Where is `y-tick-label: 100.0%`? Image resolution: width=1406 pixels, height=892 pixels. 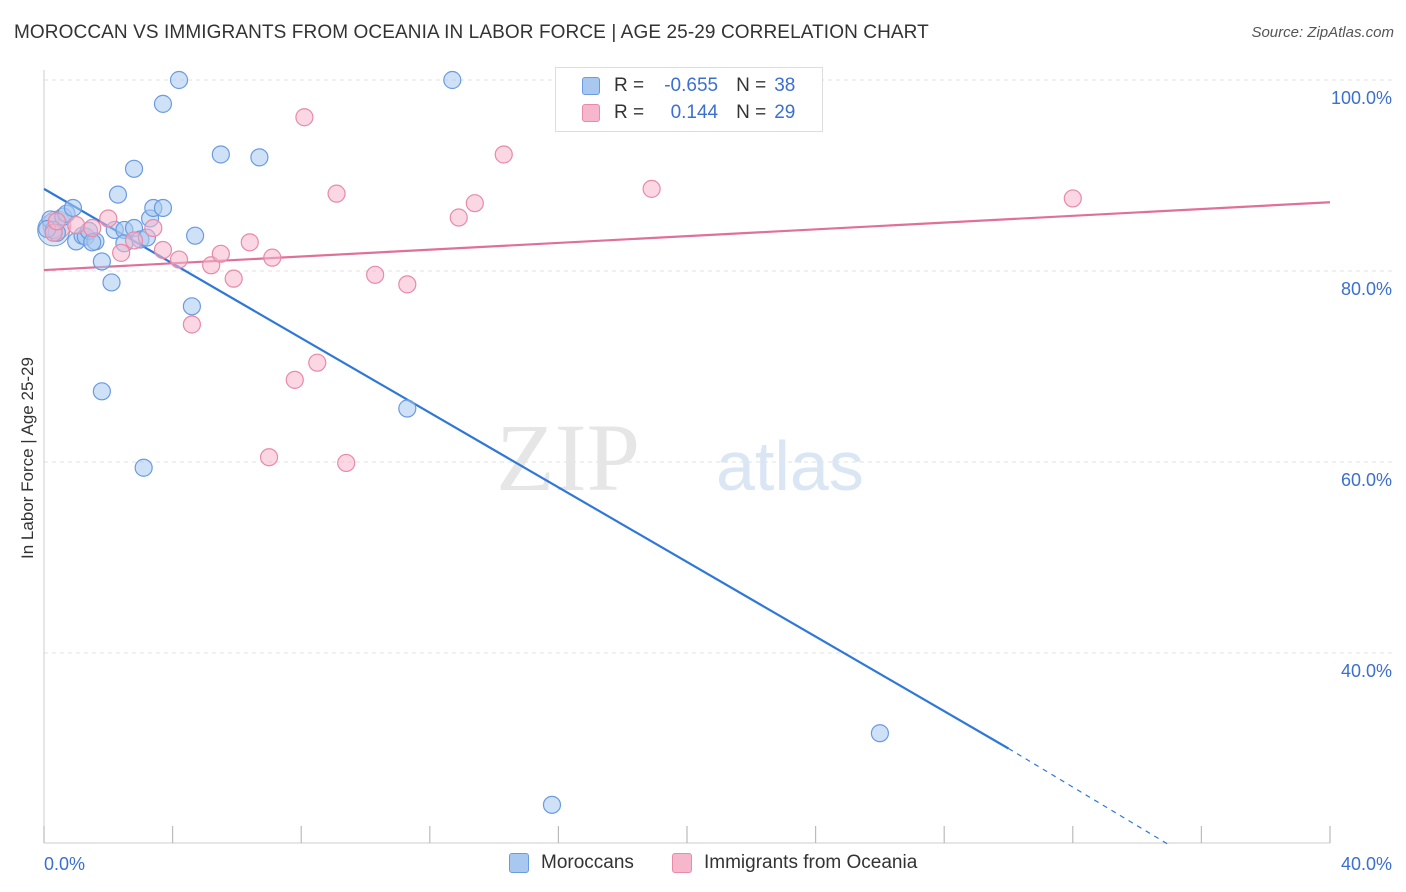
y-tick-label: 100.0% is located at coordinates (1361, 98).